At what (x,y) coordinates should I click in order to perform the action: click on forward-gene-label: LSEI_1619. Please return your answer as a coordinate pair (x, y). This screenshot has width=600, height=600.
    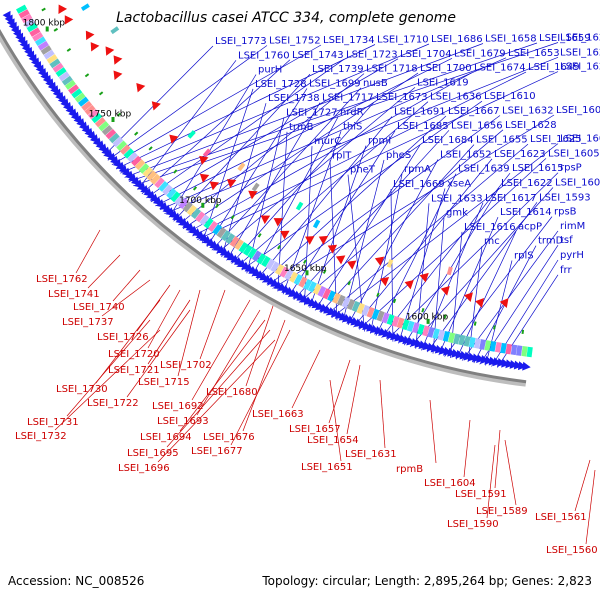
    Looking at the image, I should click on (443, 82).